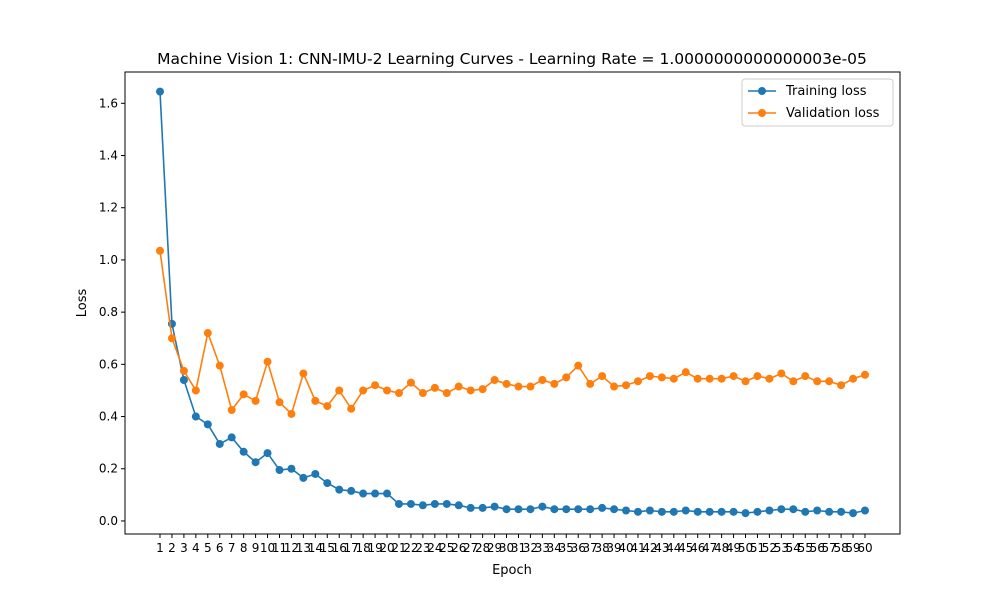 This screenshot has width=1000, height=600. What do you see at coordinates (494, 548) in the screenshot?
I see `x-tick-label: 29` at bounding box center [494, 548].